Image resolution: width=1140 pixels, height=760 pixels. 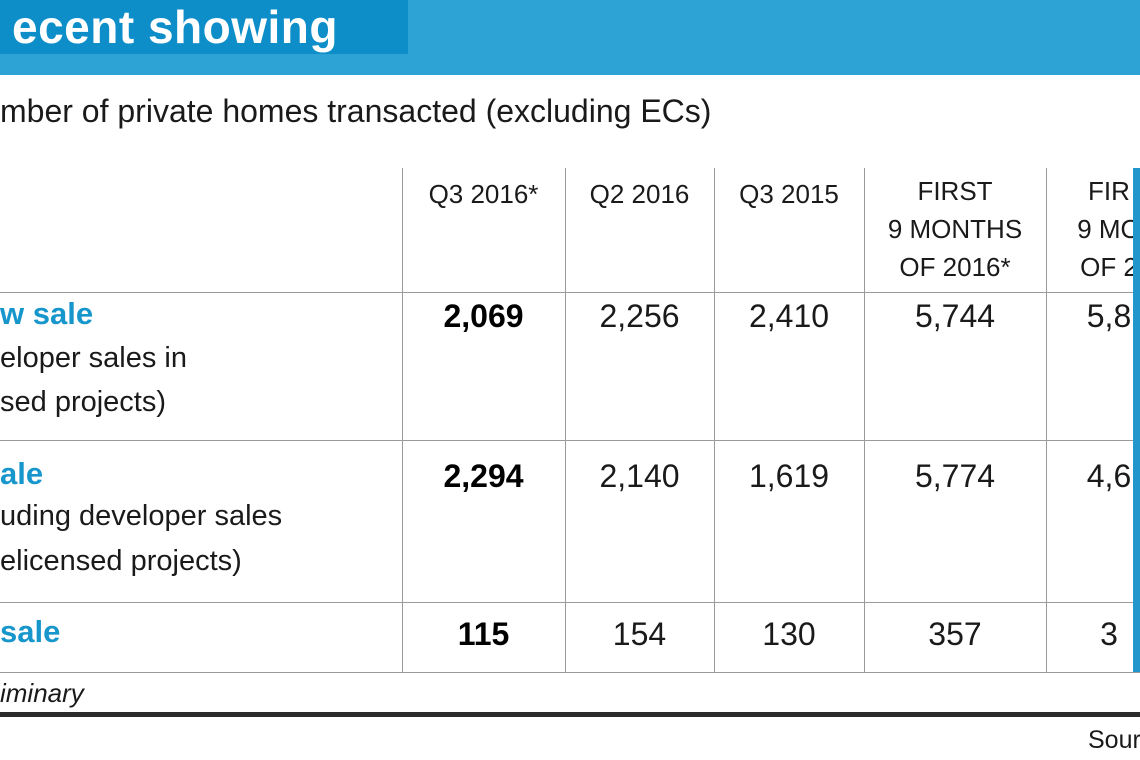 What do you see at coordinates (1136, 420) in the screenshot?
I see `right-edge-accent` at bounding box center [1136, 420].